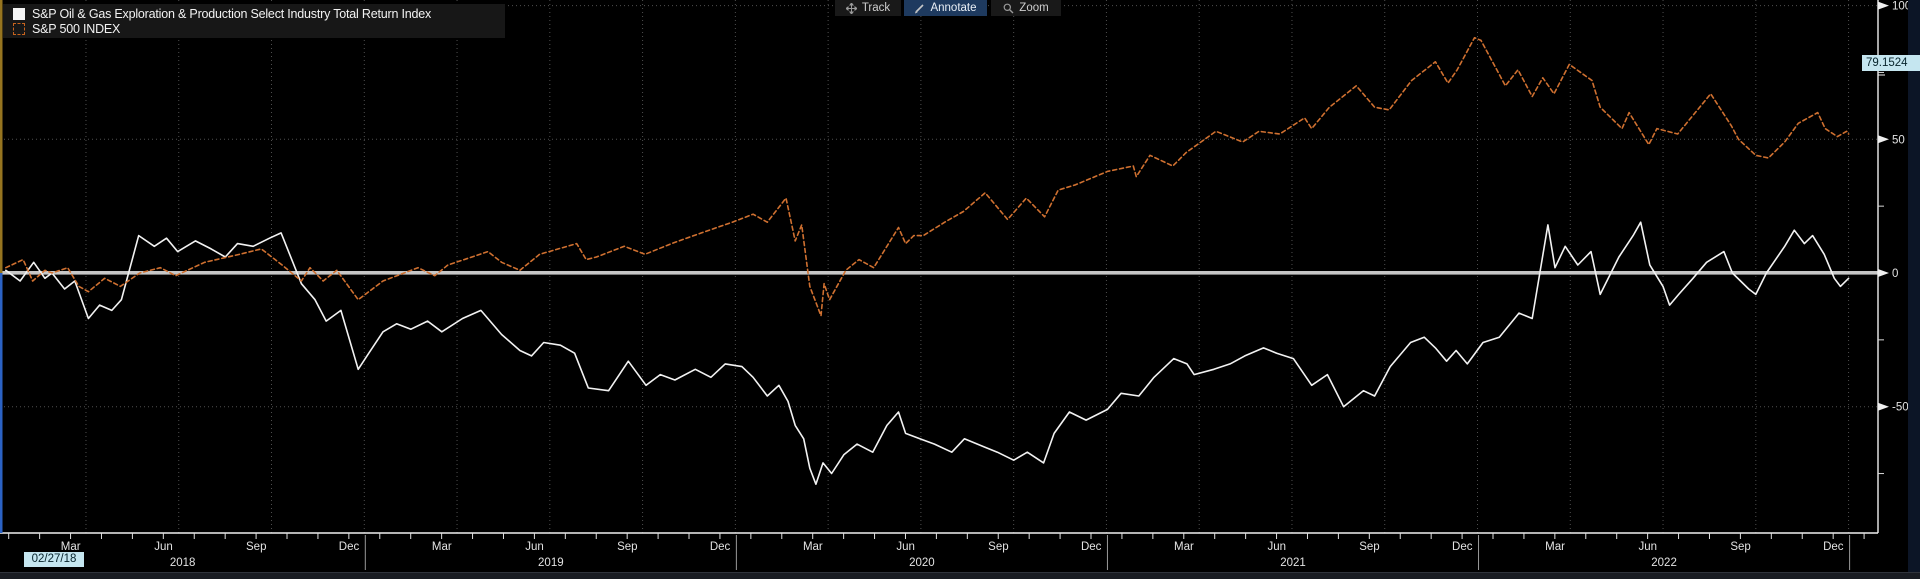  Describe the element at coordinates (54, 559) in the screenshot. I see `start-date-tag: 02/27/18` at that location.